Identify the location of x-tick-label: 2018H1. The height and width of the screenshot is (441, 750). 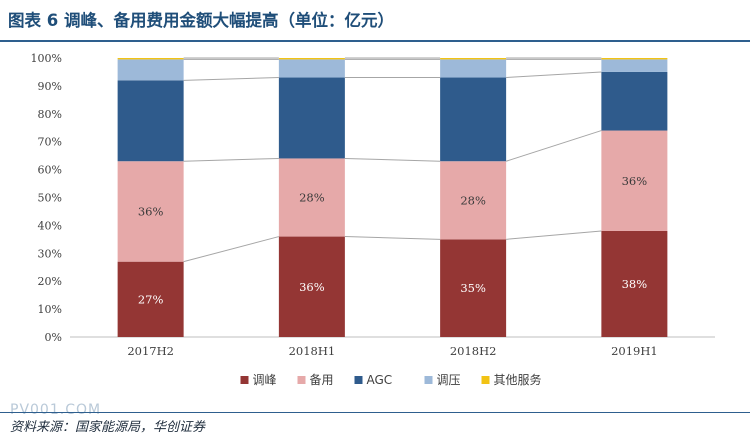
(312, 351).